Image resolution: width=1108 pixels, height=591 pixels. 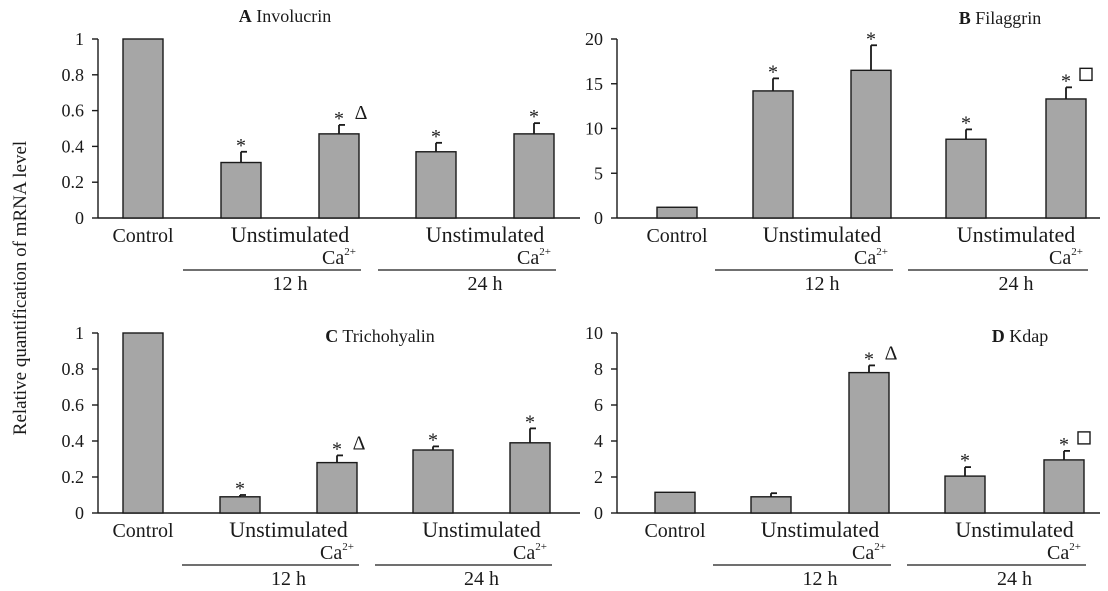 I want to click on panel-title-text: Kdap, so click(x=1027, y=336).